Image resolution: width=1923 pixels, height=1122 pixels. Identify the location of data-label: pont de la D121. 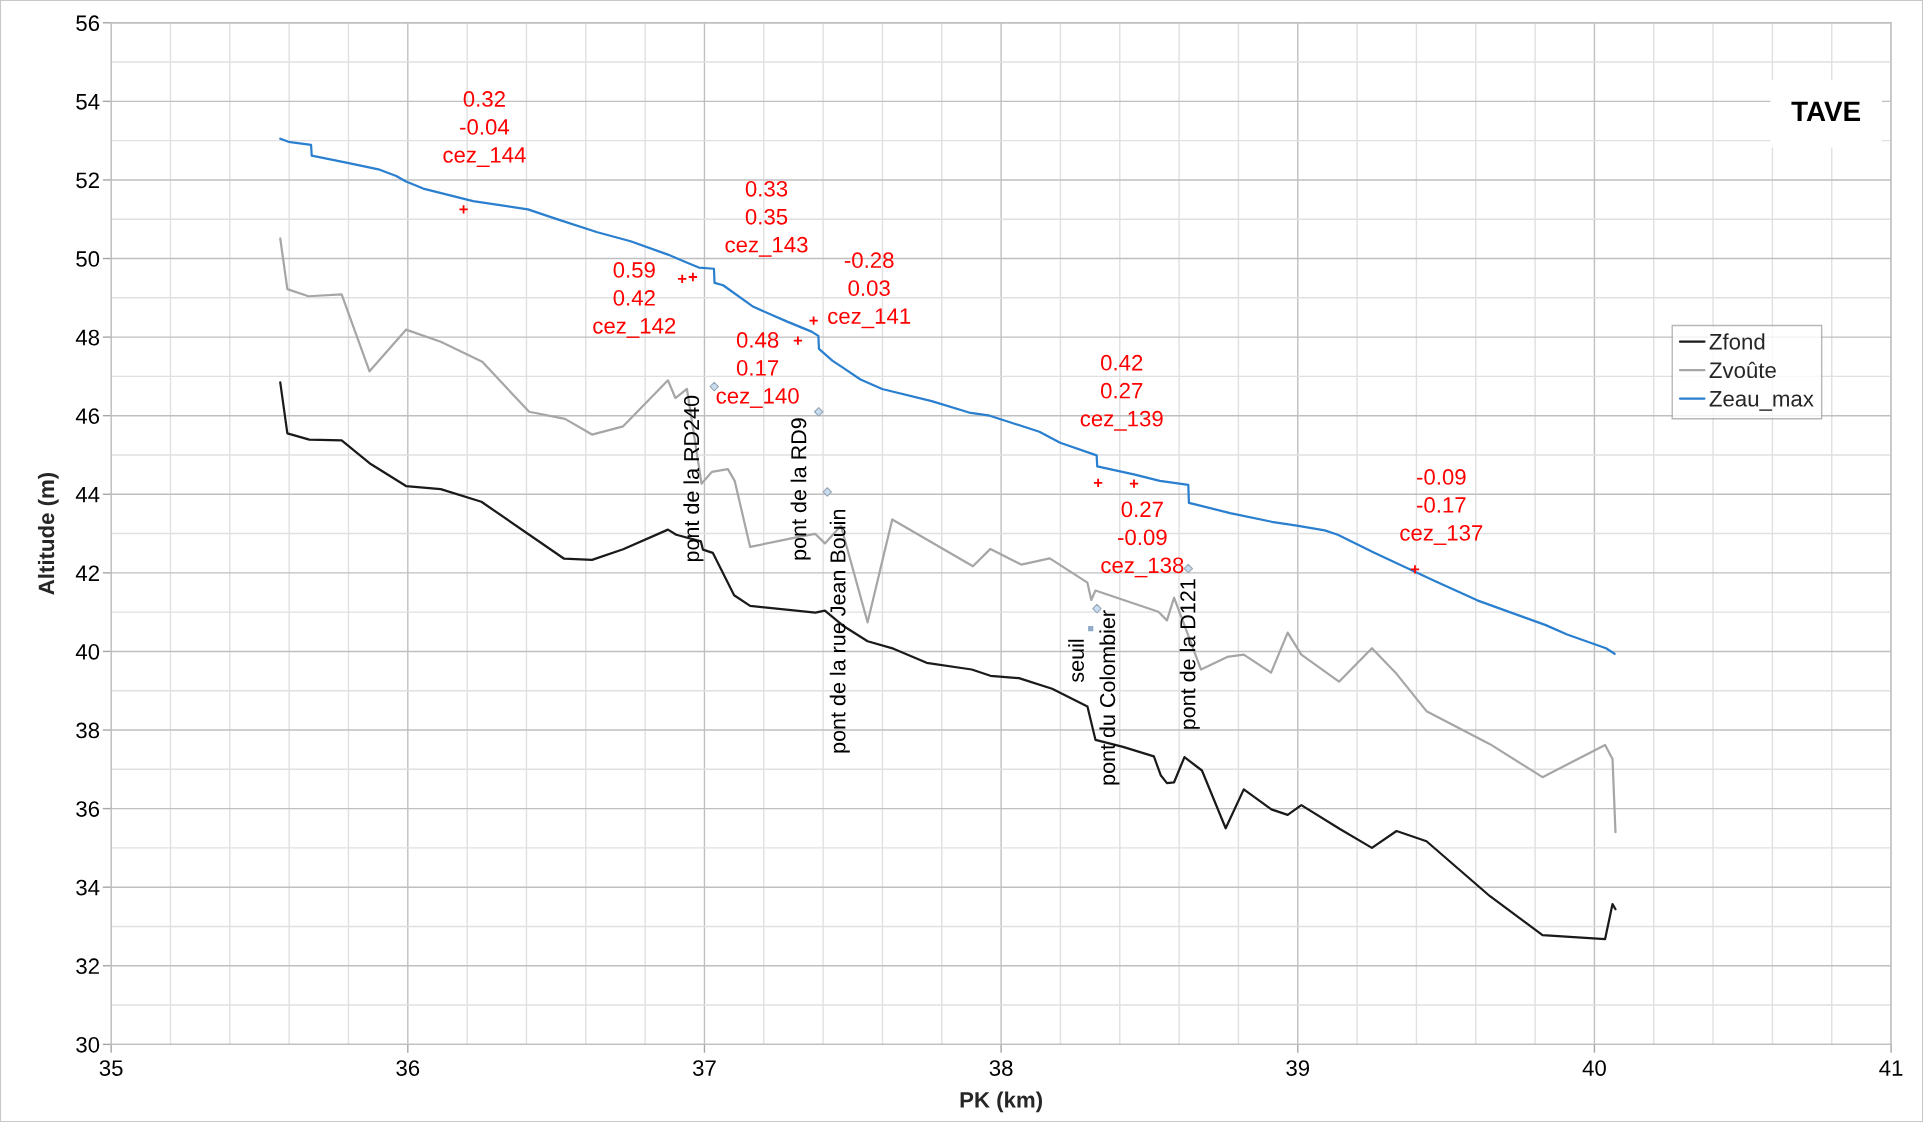
(1189, 654).